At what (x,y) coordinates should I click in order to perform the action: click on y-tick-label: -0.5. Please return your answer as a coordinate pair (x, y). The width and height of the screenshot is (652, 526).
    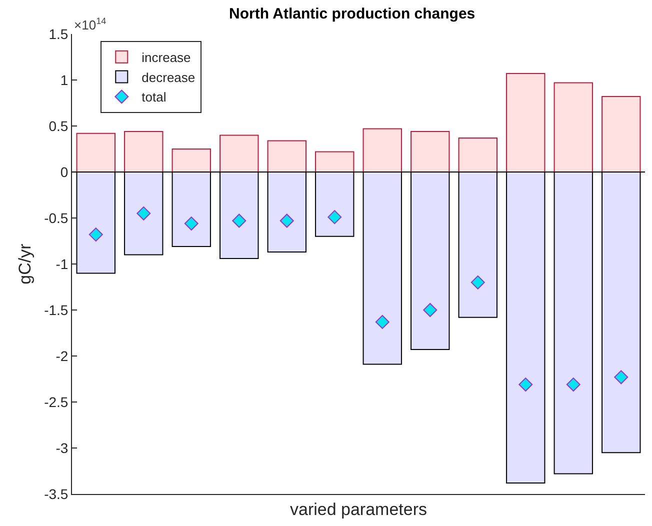
    Looking at the image, I should click on (56, 218).